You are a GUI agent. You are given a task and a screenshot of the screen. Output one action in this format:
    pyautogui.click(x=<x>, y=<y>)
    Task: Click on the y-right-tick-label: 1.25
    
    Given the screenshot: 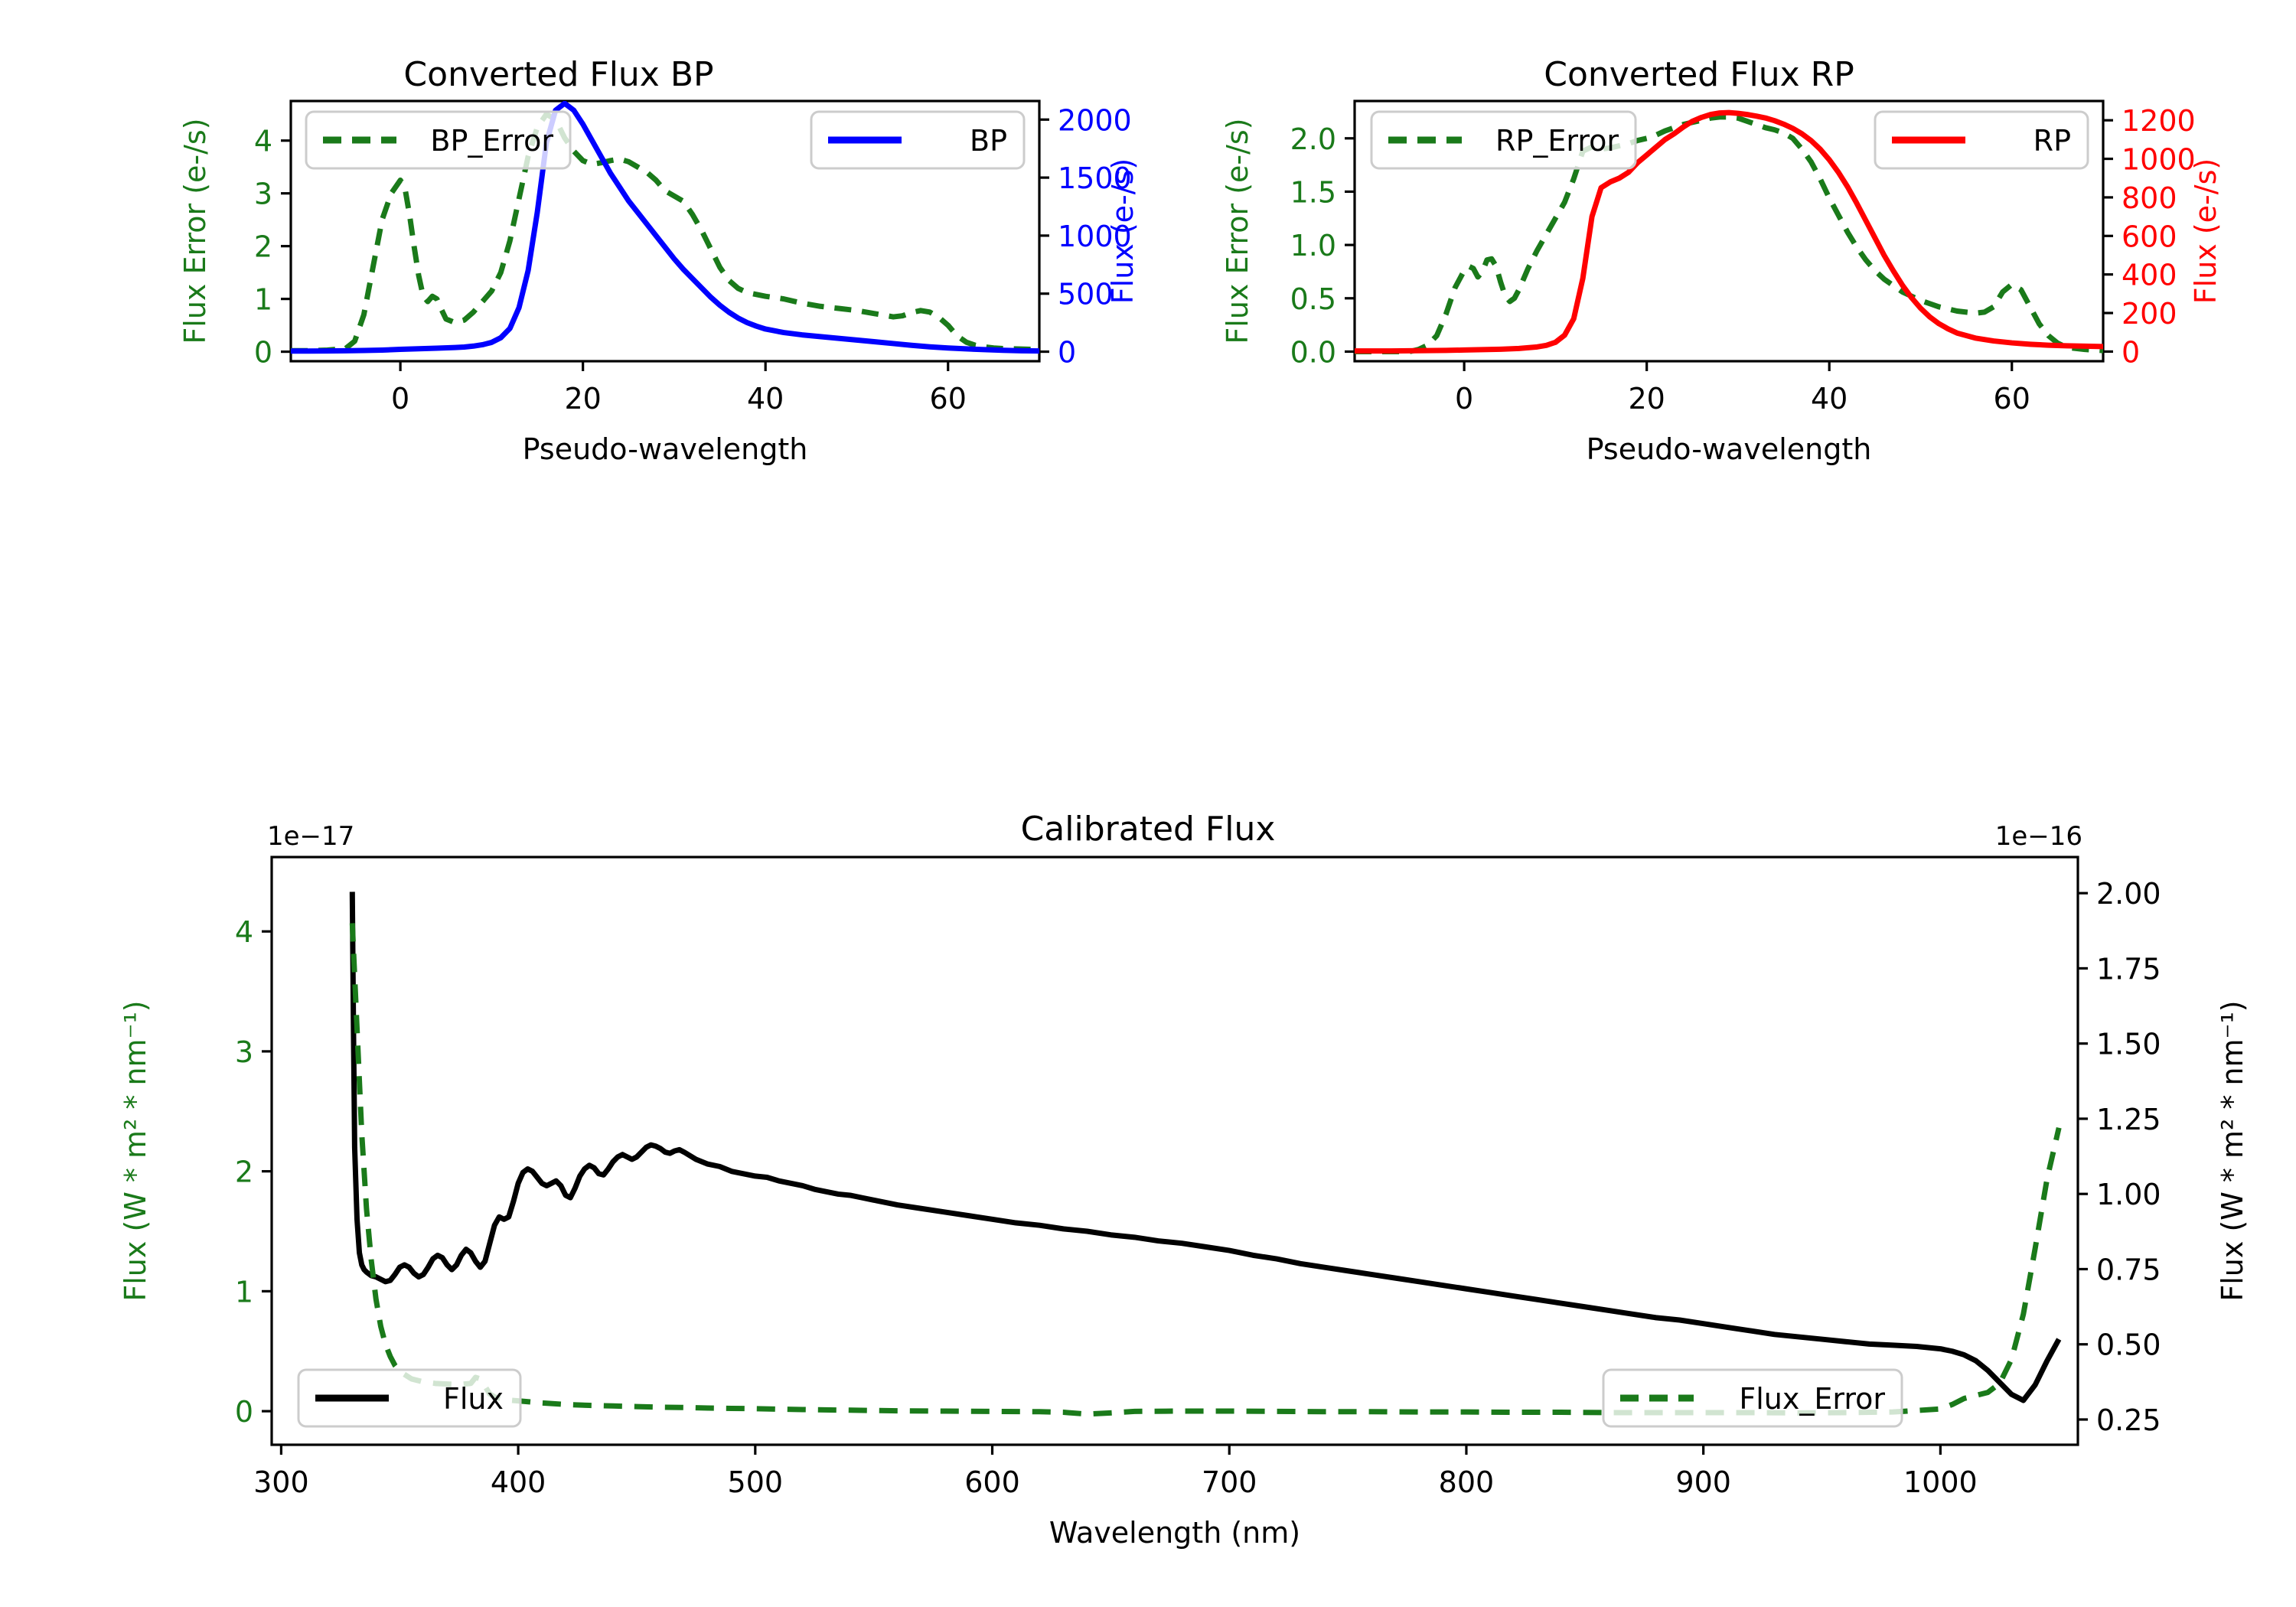 What is the action you would take?
    pyautogui.click(x=2128, y=1120)
    